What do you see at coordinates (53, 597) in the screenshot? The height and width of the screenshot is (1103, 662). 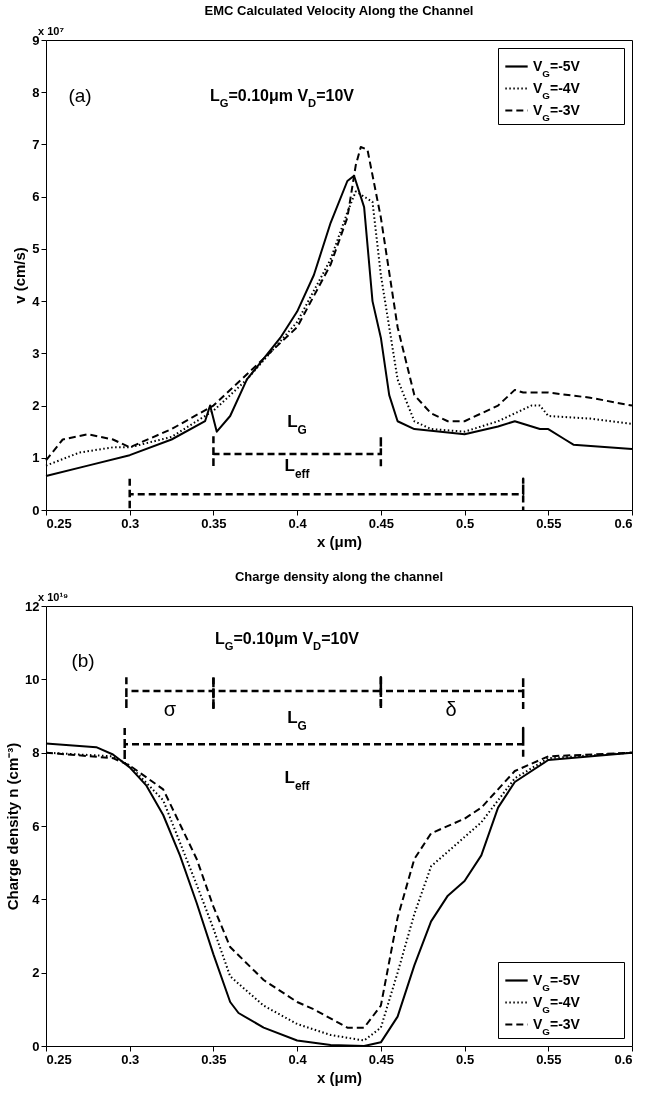 I see `text: x 10¹⁹` at bounding box center [53, 597].